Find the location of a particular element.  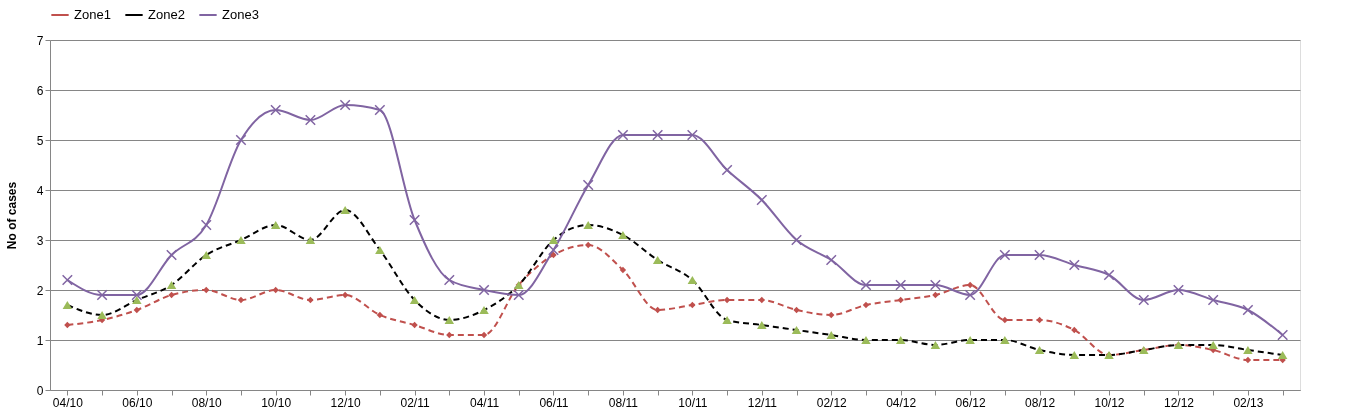

x-tick-label: 06/10 is located at coordinates (137, 402).